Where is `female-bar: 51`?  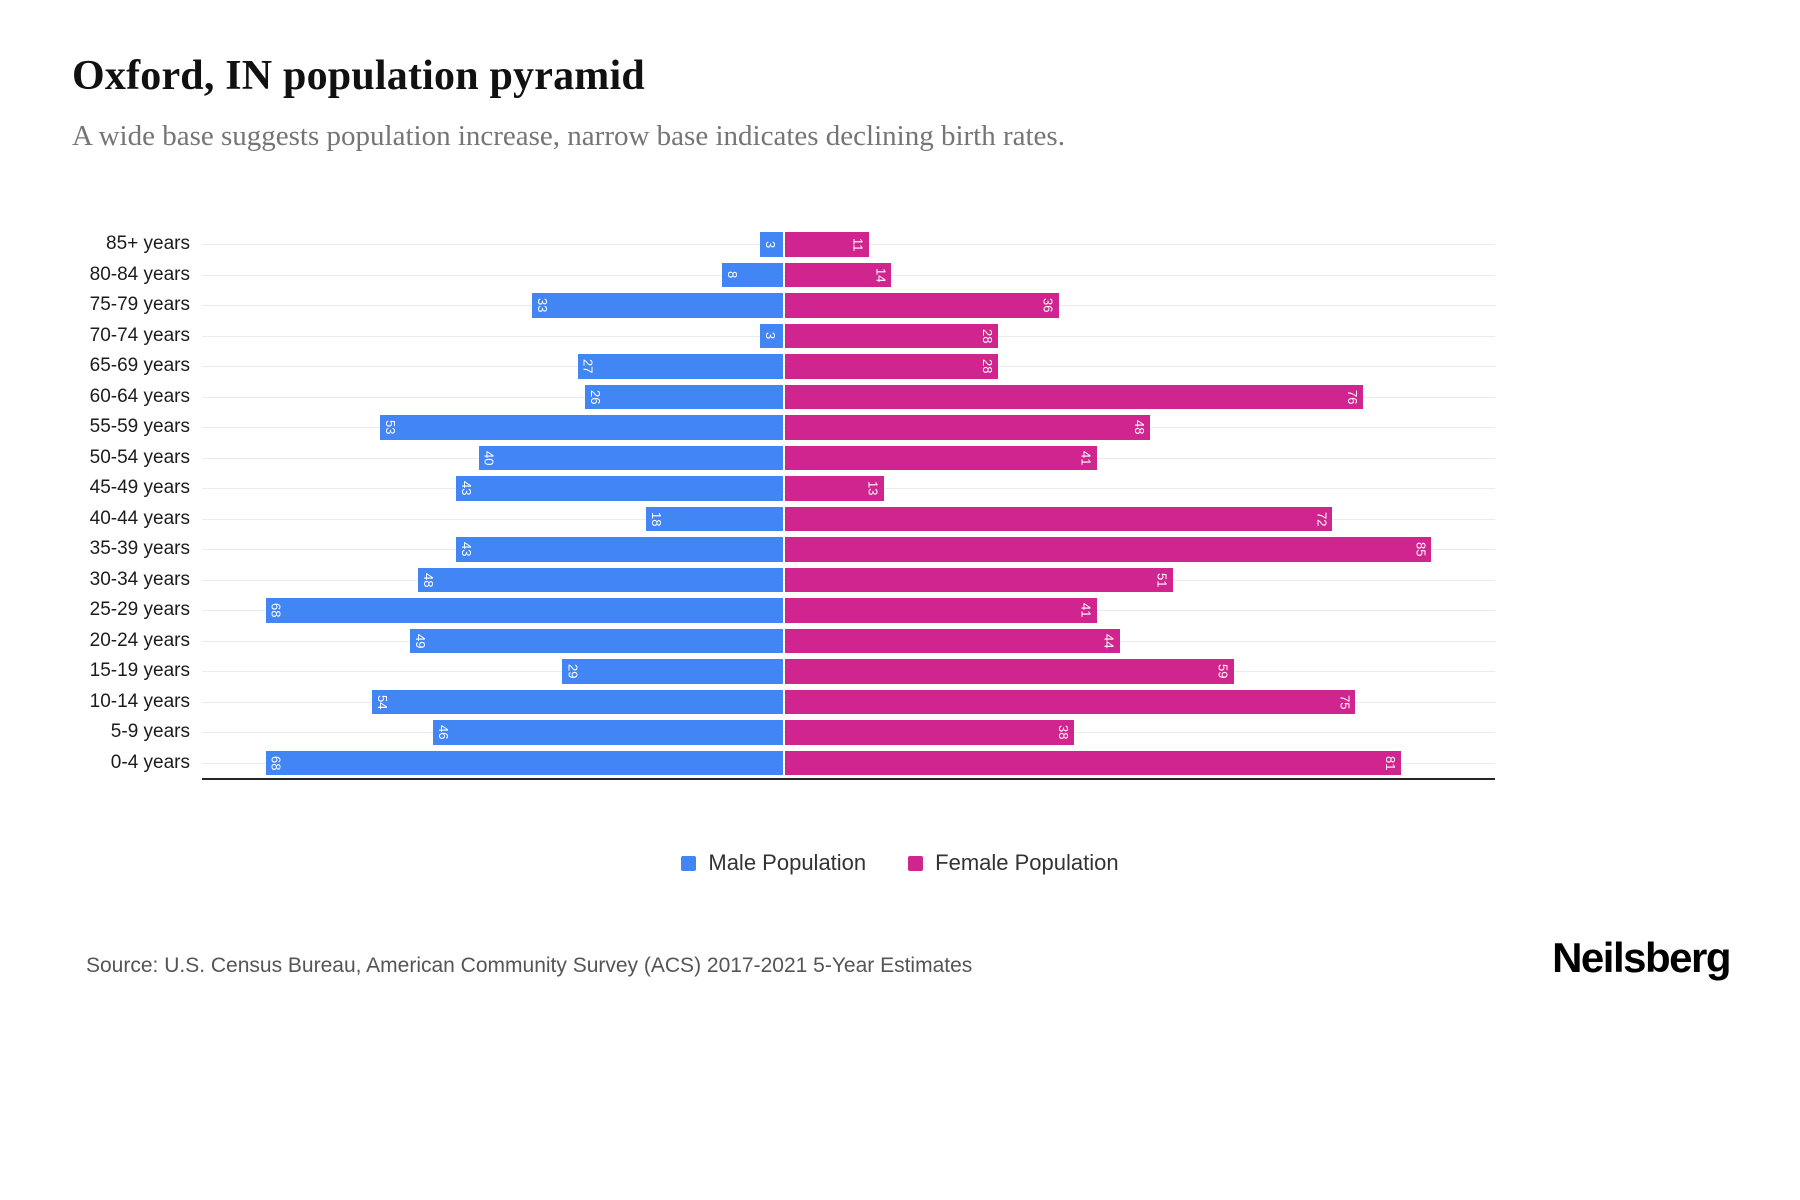
female-bar: 51 is located at coordinates (978, 579).